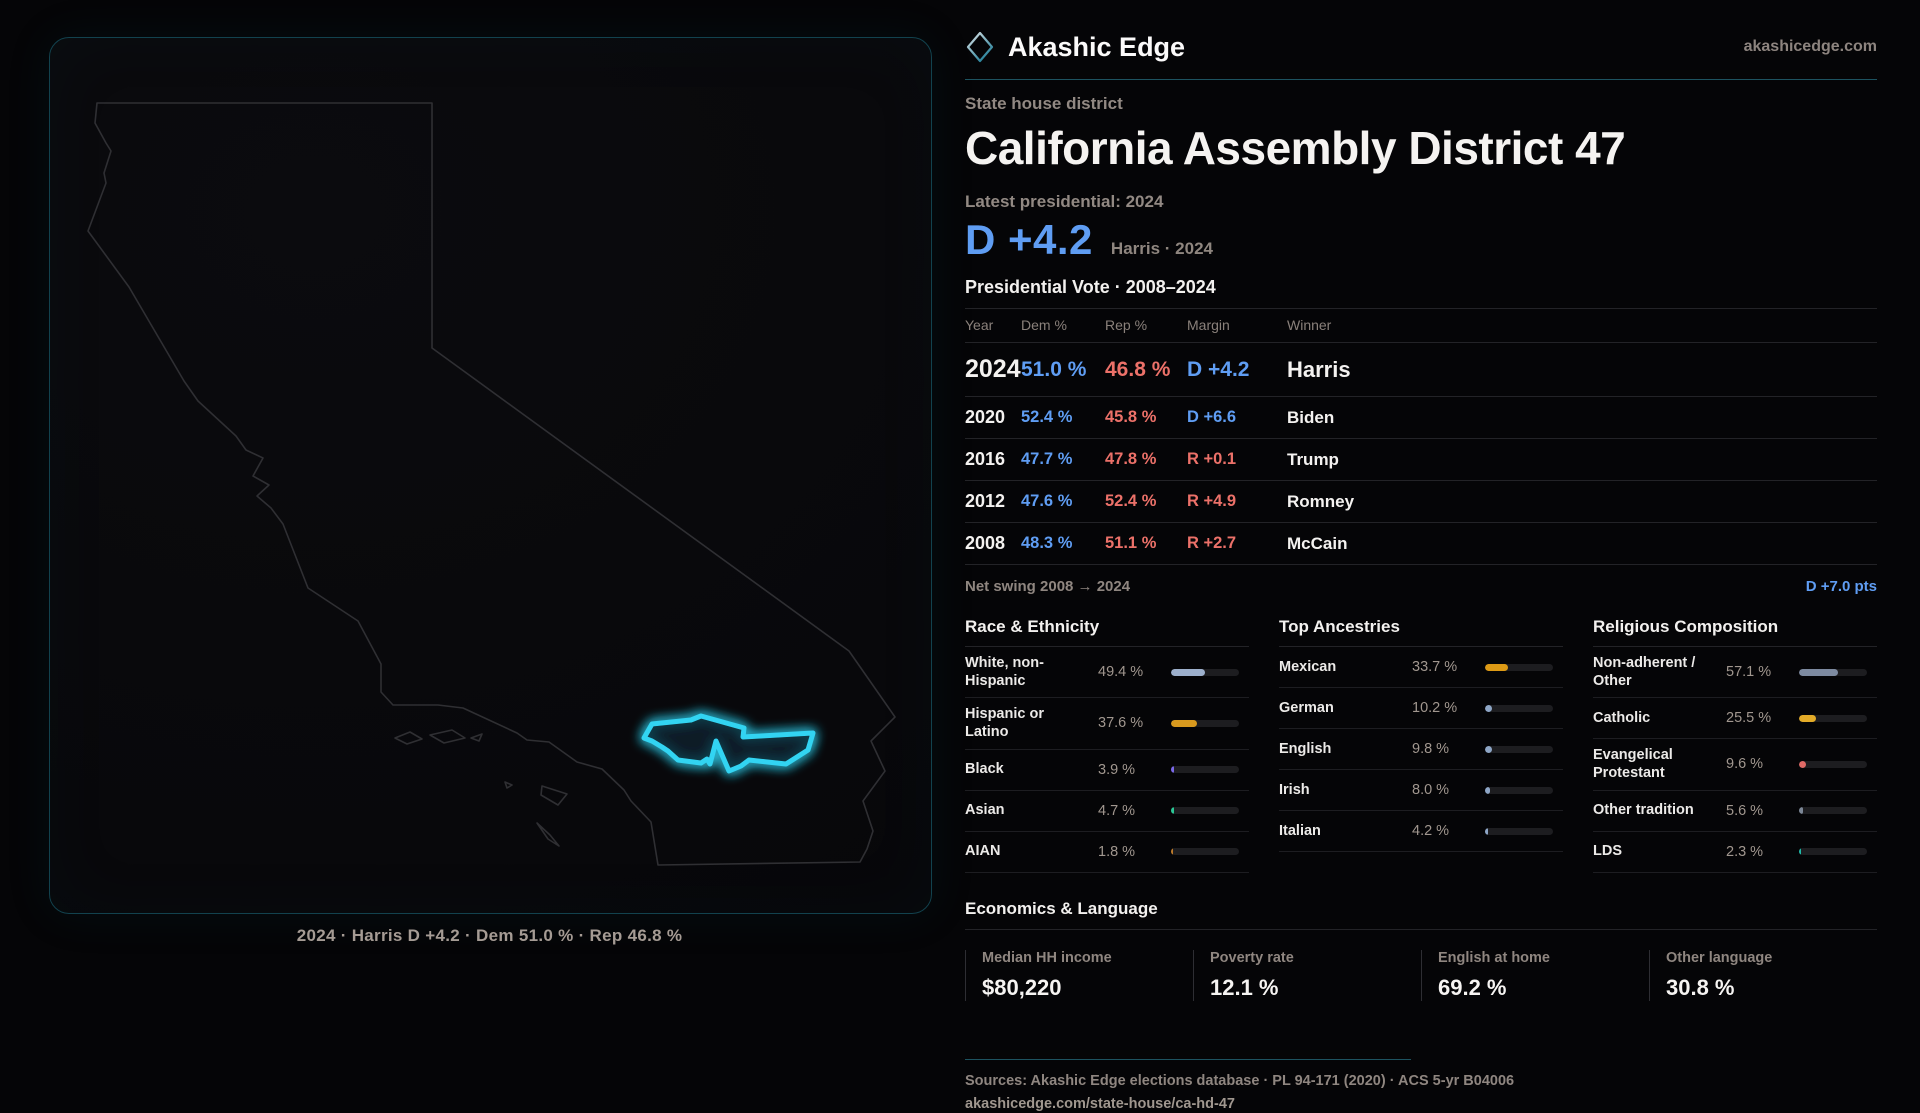 The width and height of the screenshot is (1920, 1113). Describe the element at coordinates (1212, 459) in the screenshot. I see `vote-margin: R +0.1` at that location.